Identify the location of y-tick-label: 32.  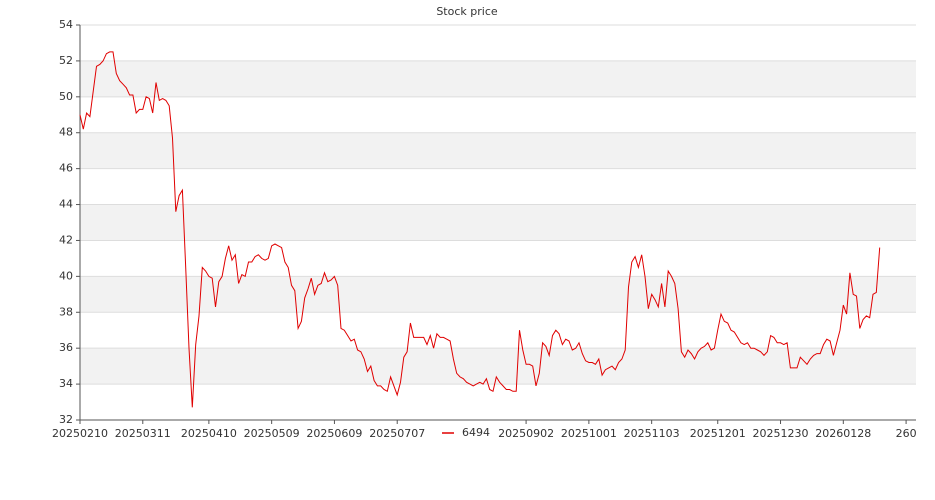
(66, 419).